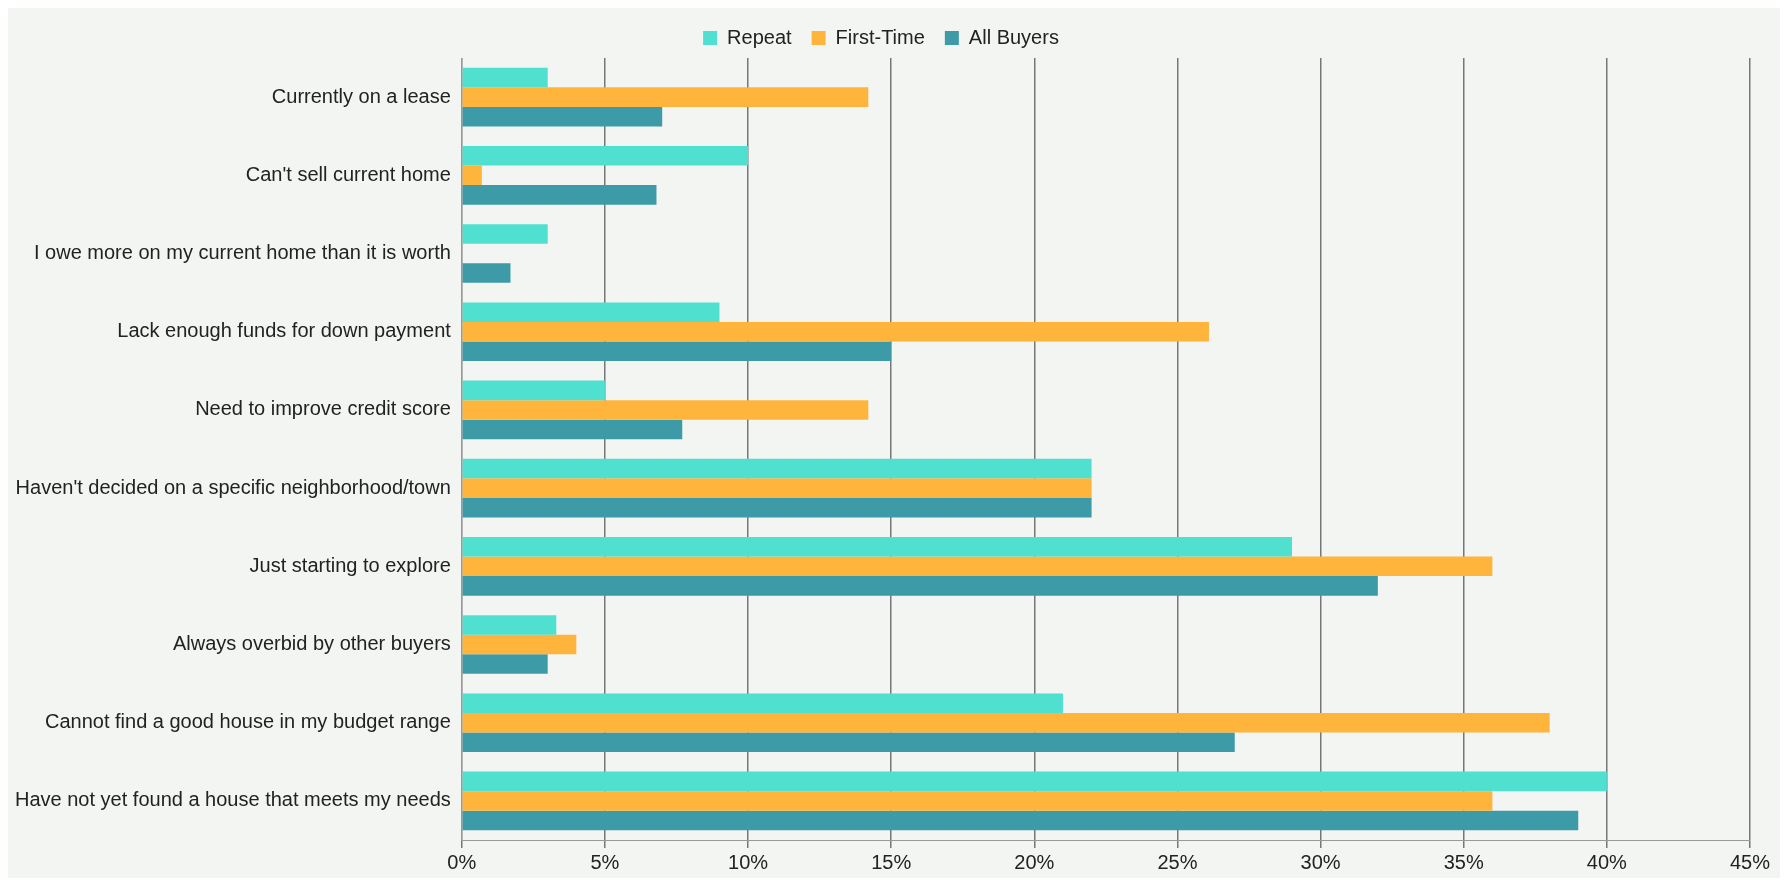  What do you see at coordinates (1750, 861) in the screenshot?
I see `x-tick-label: 45%` at bounding box center [1750, 861].